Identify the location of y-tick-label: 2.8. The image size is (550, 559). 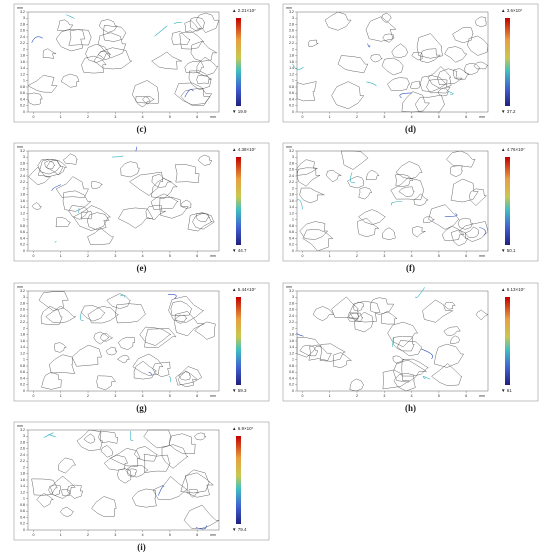
(291, 303).